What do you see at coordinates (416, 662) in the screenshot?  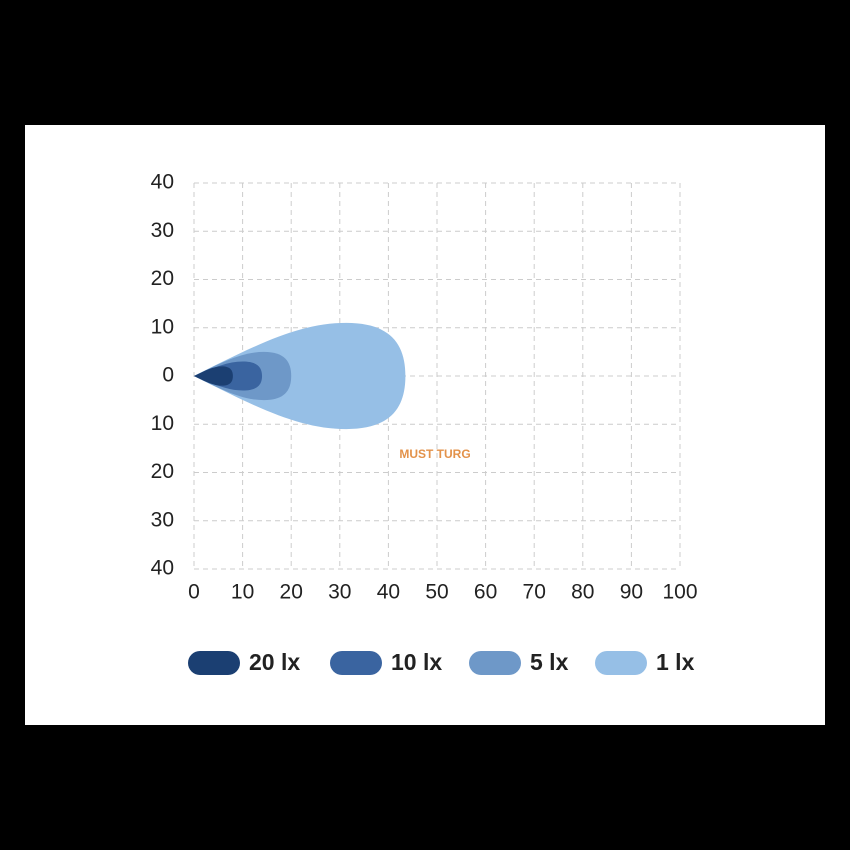 I see `legend-label: 10 lx` at bounding box center [416, 662].